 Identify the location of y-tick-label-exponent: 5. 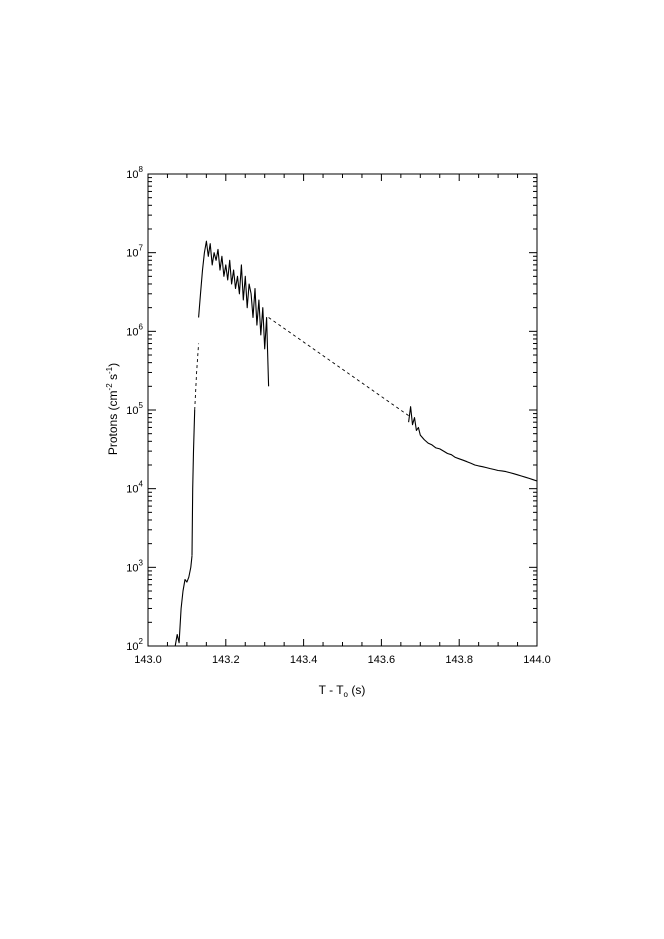
(141, 405).